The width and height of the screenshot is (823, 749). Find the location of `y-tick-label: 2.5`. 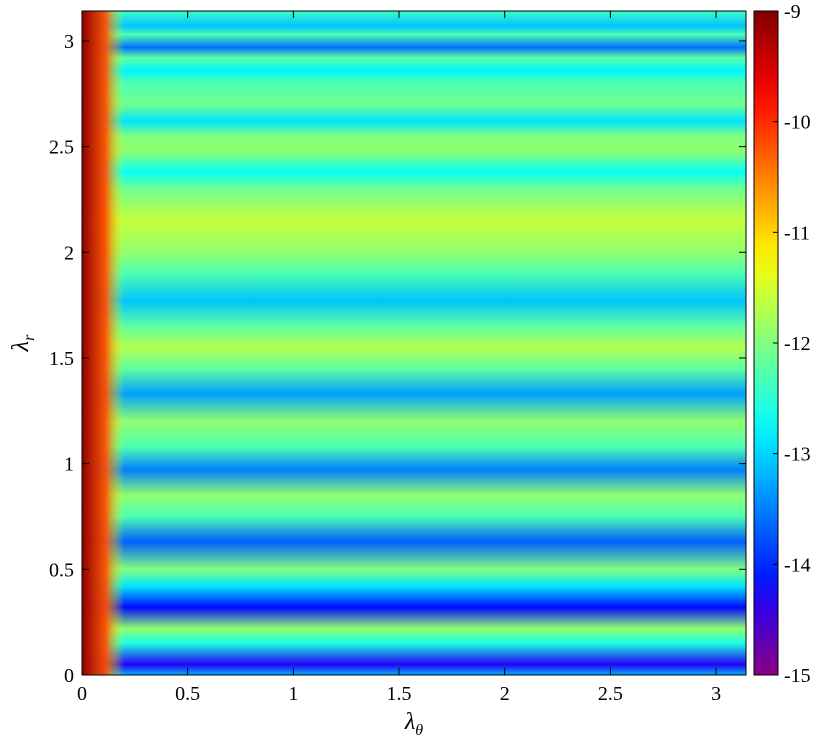

y-tick-label: 2.5 is located at coordinates (61, 148).